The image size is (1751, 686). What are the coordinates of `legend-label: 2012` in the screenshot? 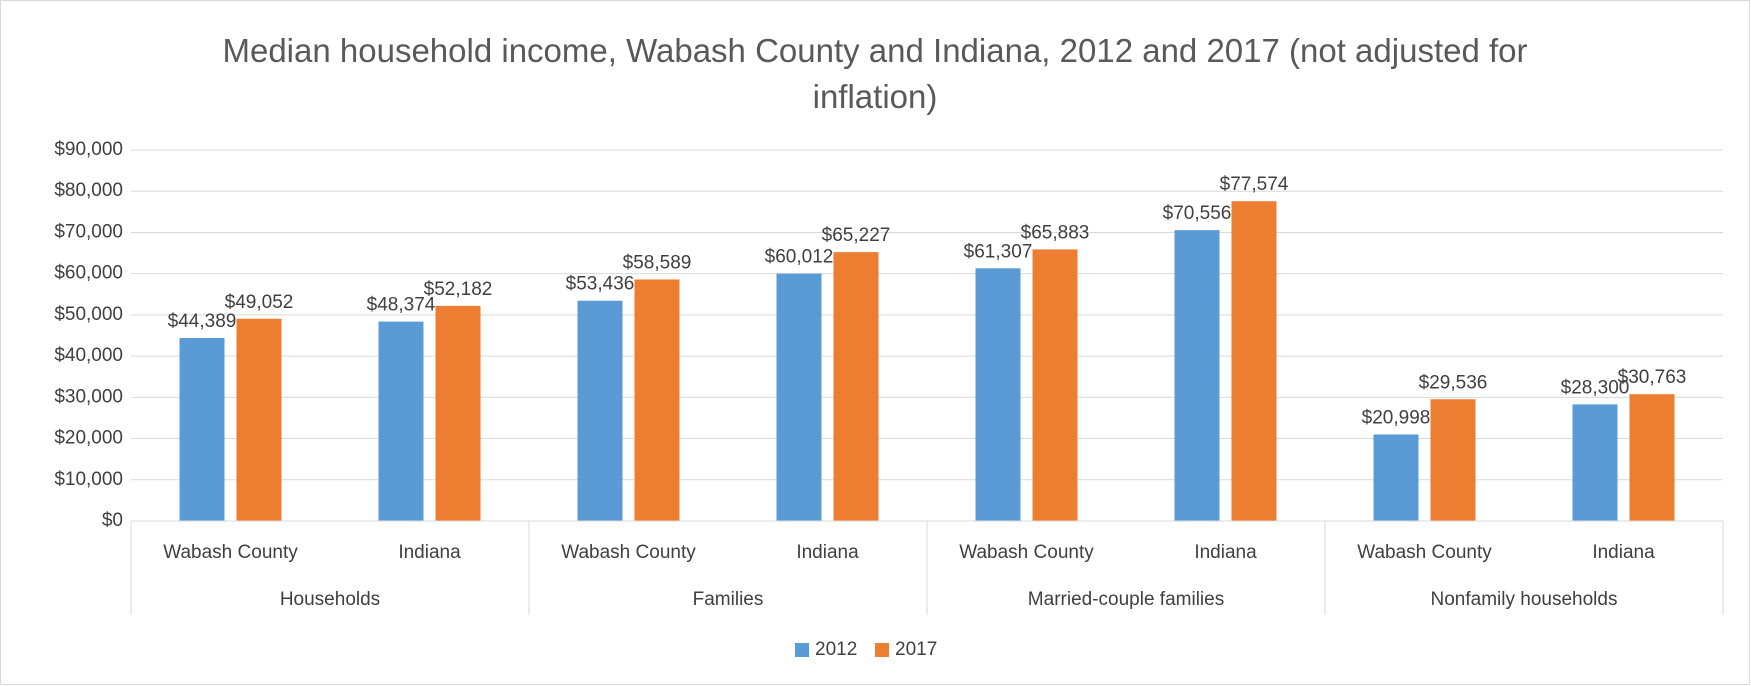 It's located at (836, 649).